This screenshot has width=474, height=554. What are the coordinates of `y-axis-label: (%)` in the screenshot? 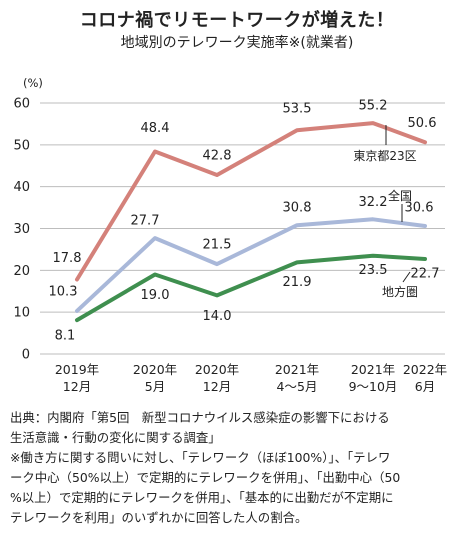 It's located at (33, 83).